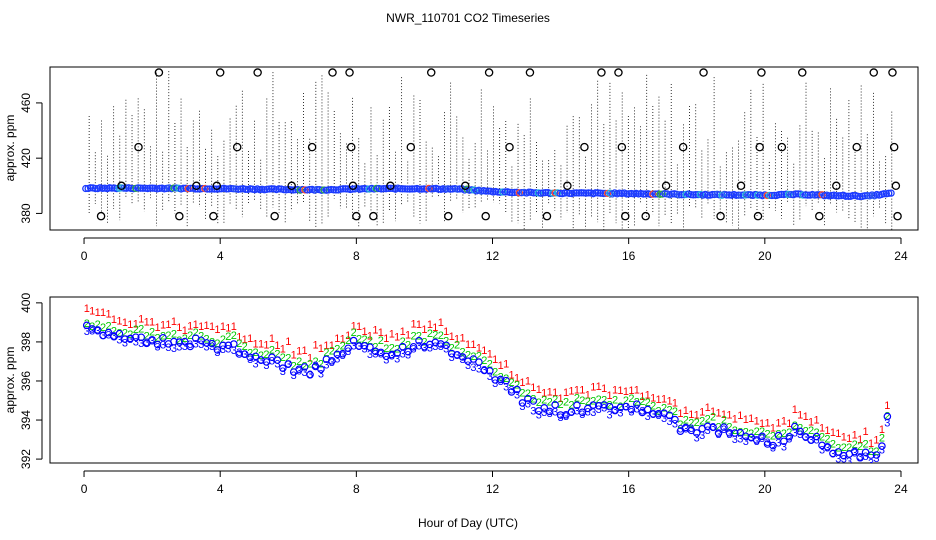  Describe the element at coordinates (10, 380) in the screenshot. I see `smoothed-panel-y-axis-title: approx. ppm` at that location.